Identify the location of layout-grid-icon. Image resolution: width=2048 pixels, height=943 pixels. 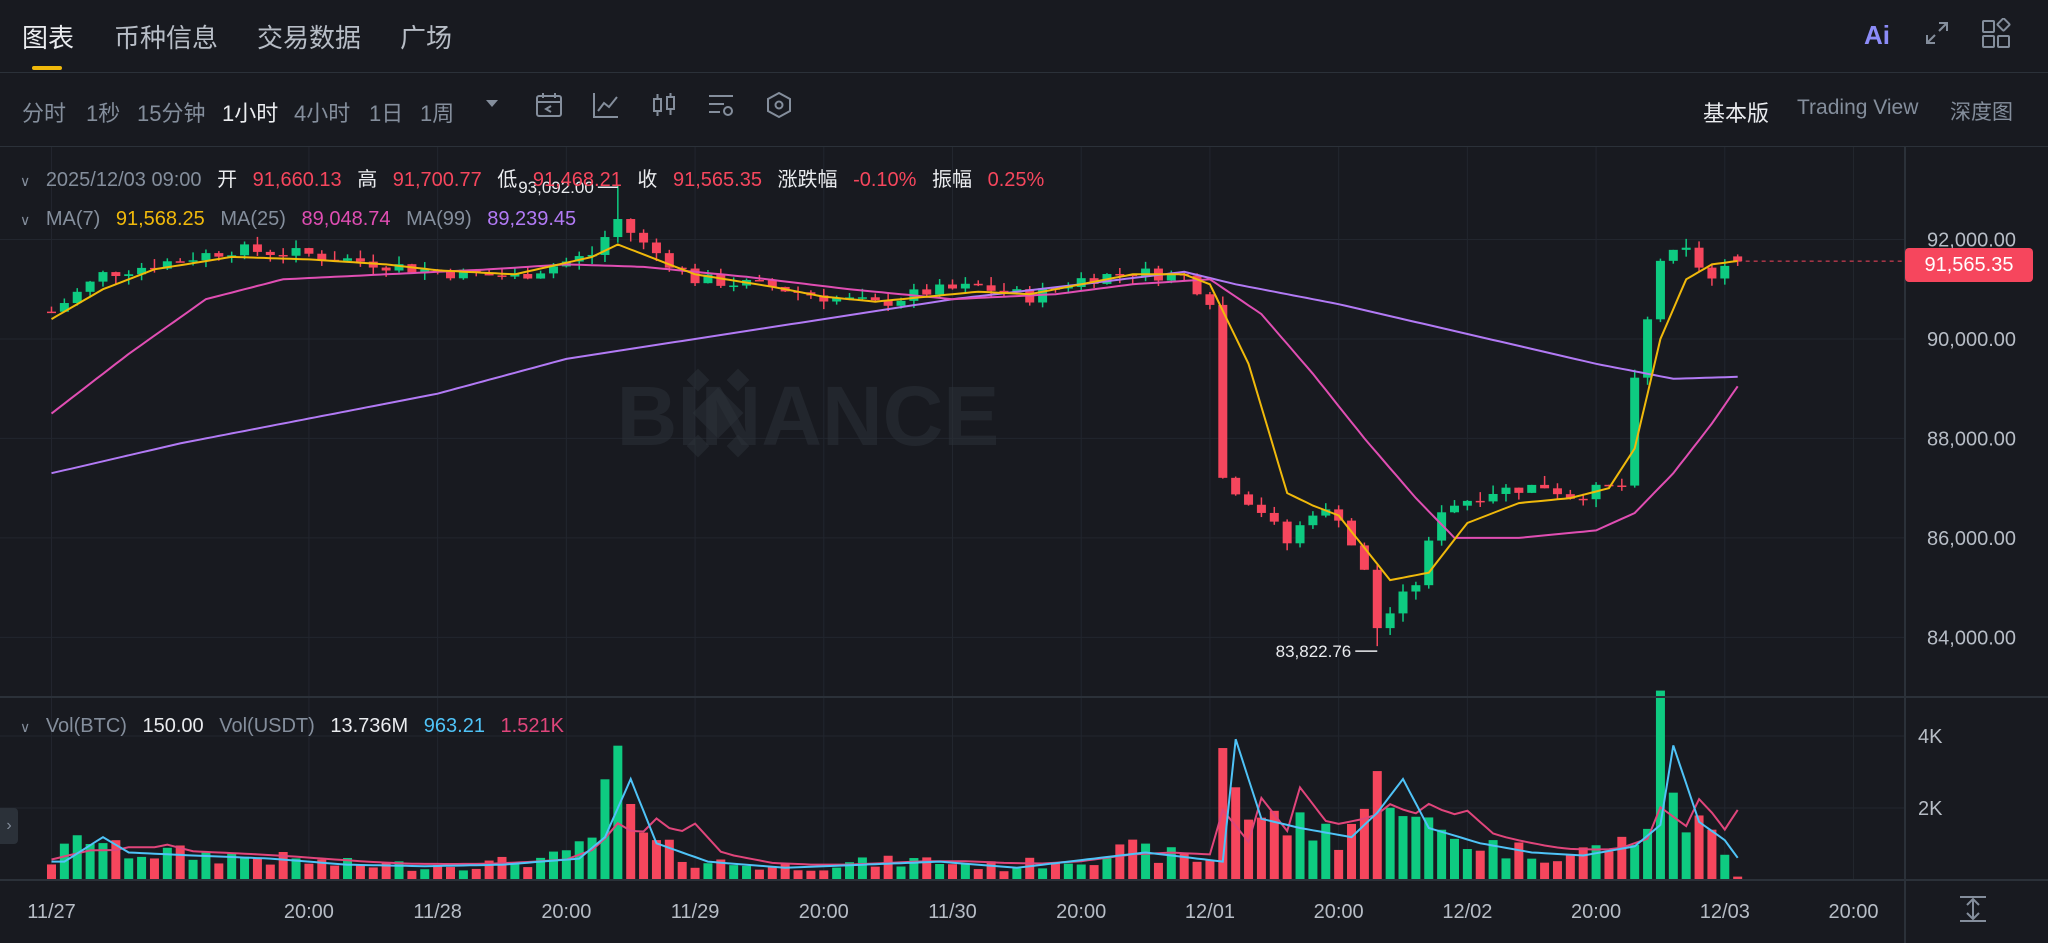
(1996, 37).